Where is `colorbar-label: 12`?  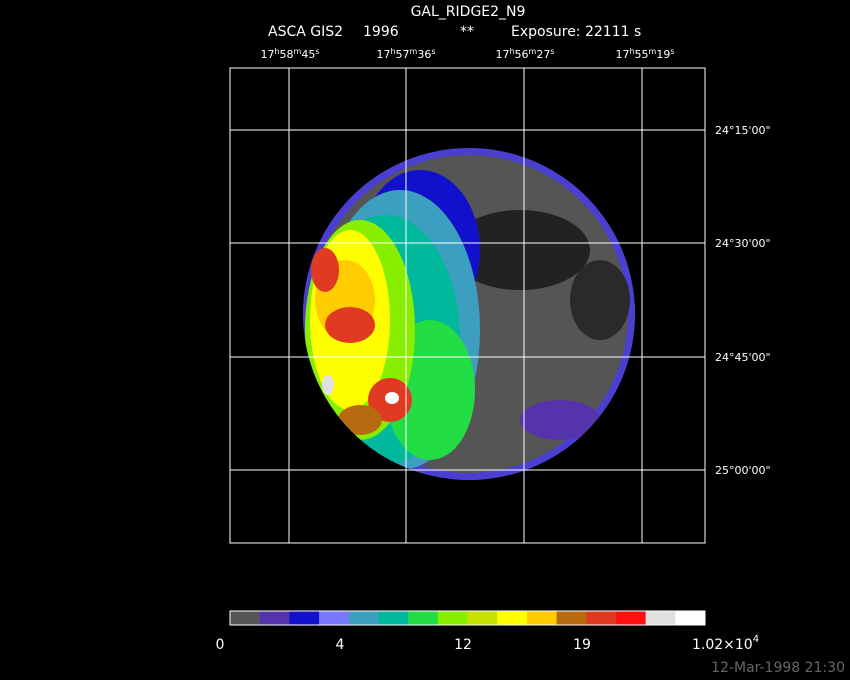
colorbar-label: 12 is located at coordinates (463, 645).